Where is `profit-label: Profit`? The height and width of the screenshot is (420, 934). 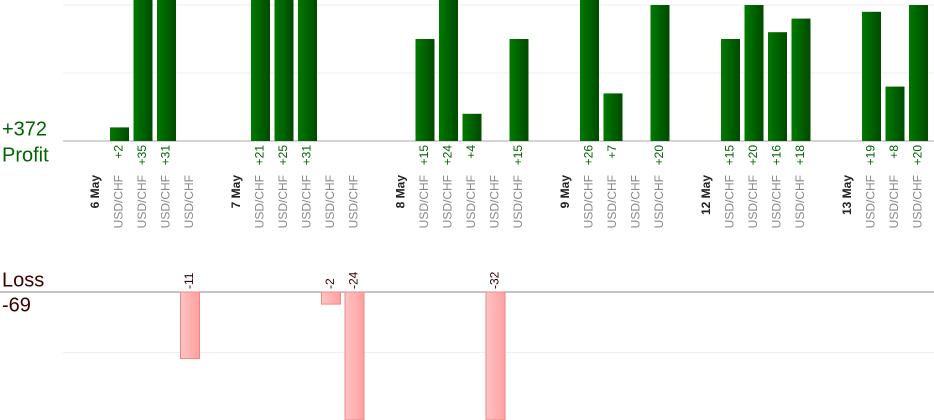 profit-label: Profit is located at coordinates (25, 155).